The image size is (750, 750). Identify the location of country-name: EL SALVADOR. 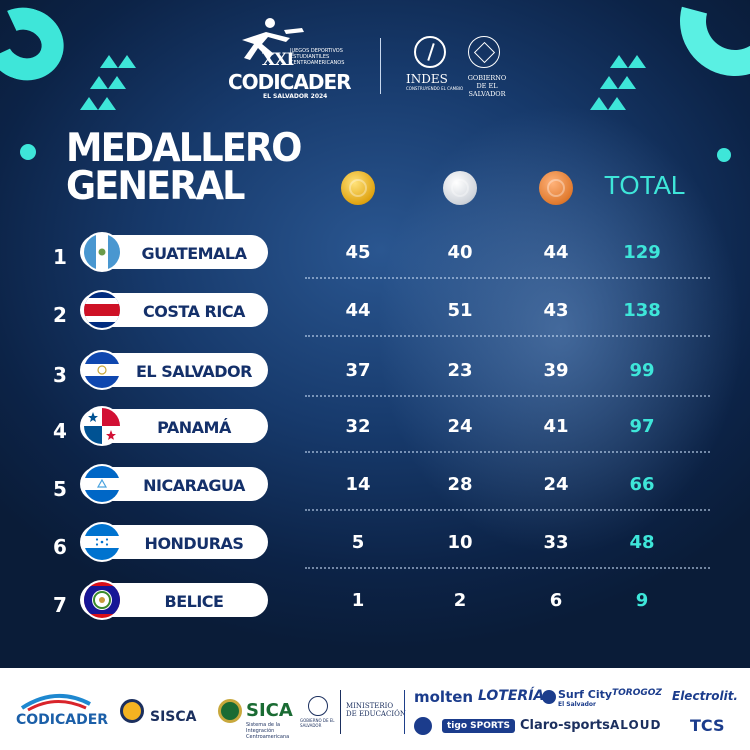
(194, 371).